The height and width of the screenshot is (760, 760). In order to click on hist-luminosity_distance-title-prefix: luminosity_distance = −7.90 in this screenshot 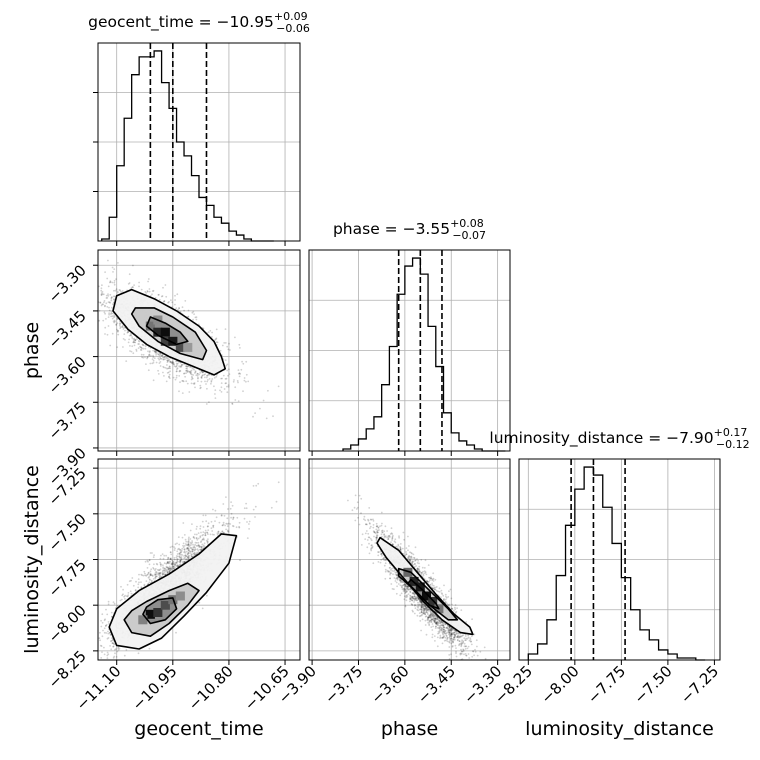, I will do `click(601, 438)`.